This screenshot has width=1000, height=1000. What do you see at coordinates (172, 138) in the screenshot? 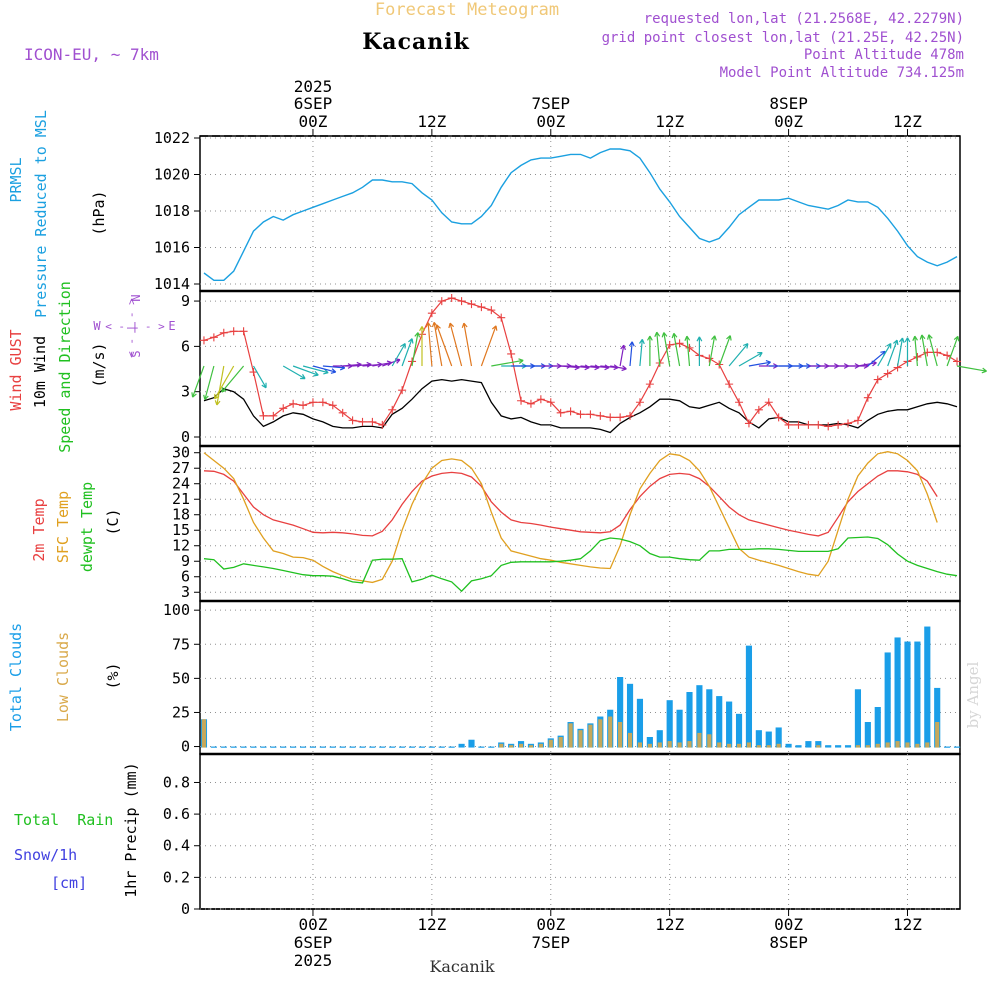
I see `y-tick-label: 1022` at bounding box center [172, 138].